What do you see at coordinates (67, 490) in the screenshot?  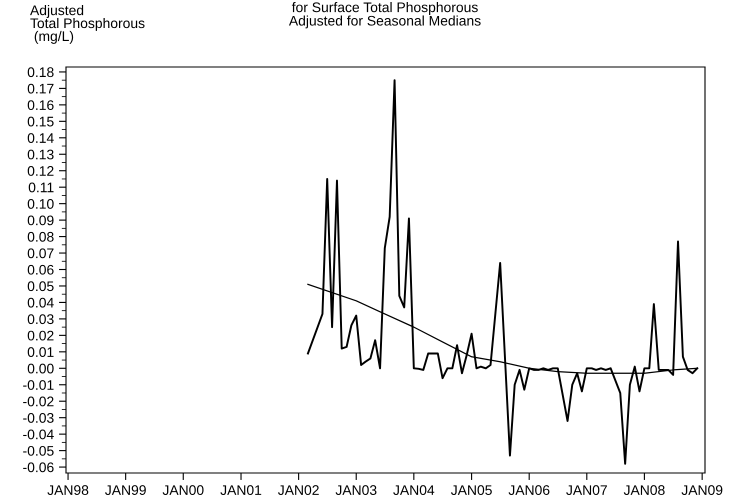 I see `x-tick-label: JAN98` at bounding box center [67, 490].